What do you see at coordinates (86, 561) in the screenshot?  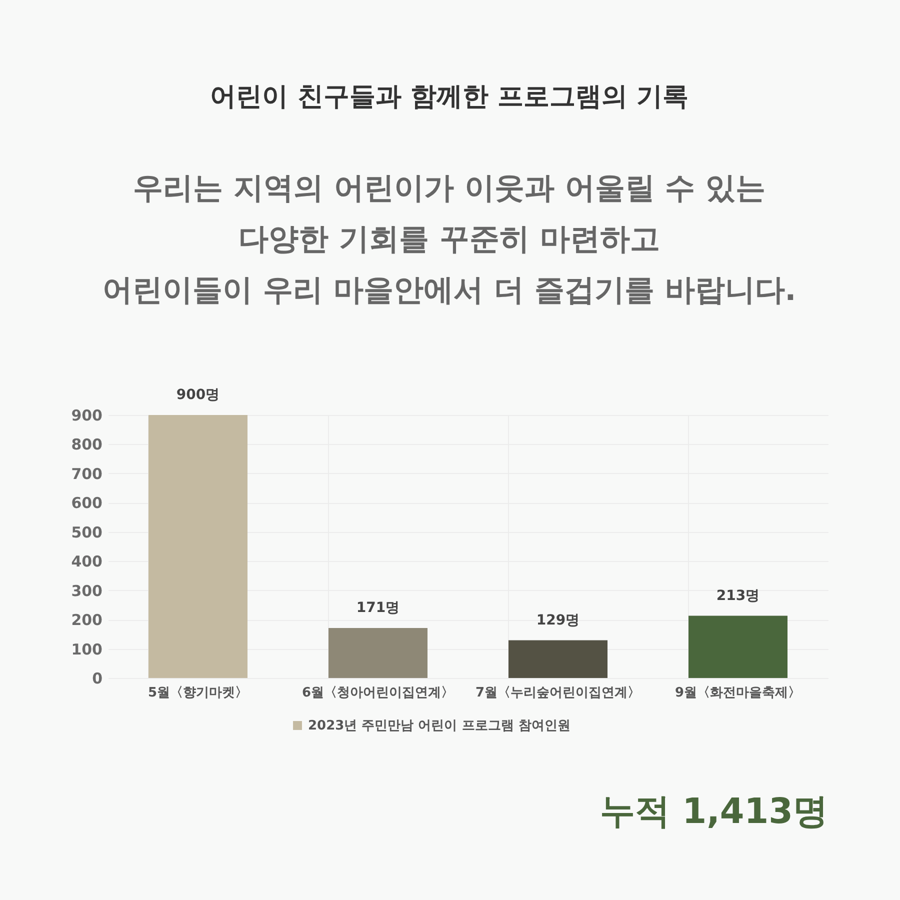 I see `y-tick-label: 400` at bounding box center [86, 561].